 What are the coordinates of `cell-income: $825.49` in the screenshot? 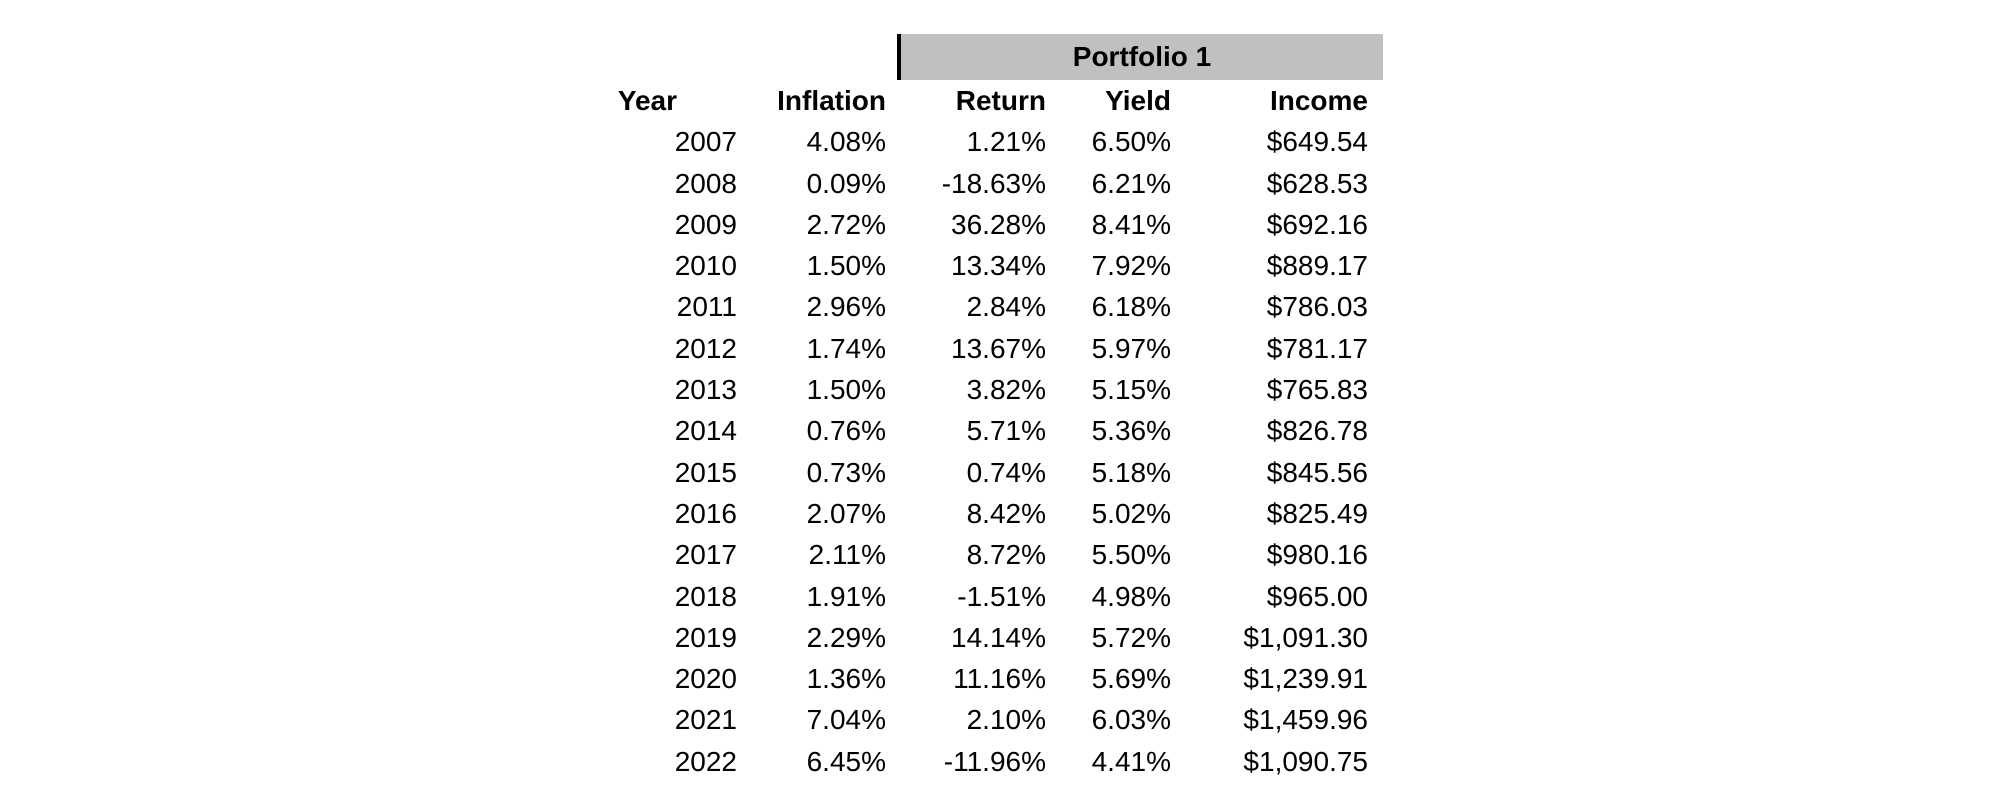 It's located at (1317, 513).